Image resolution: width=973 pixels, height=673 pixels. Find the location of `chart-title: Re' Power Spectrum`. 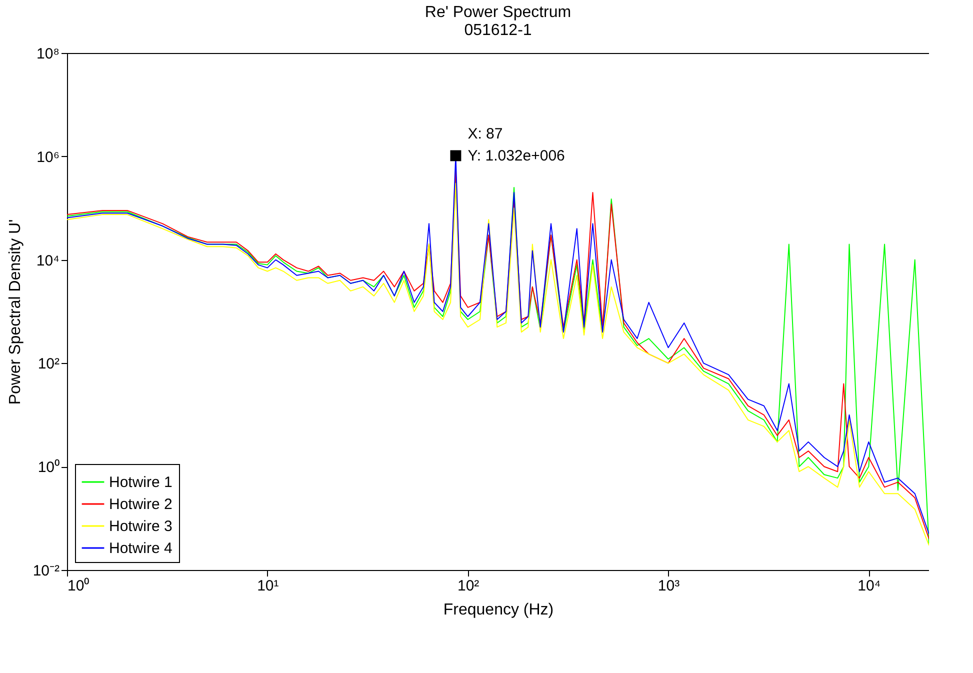

chart-title: Re' Power Spectrum is located at coordinates (498, 12).